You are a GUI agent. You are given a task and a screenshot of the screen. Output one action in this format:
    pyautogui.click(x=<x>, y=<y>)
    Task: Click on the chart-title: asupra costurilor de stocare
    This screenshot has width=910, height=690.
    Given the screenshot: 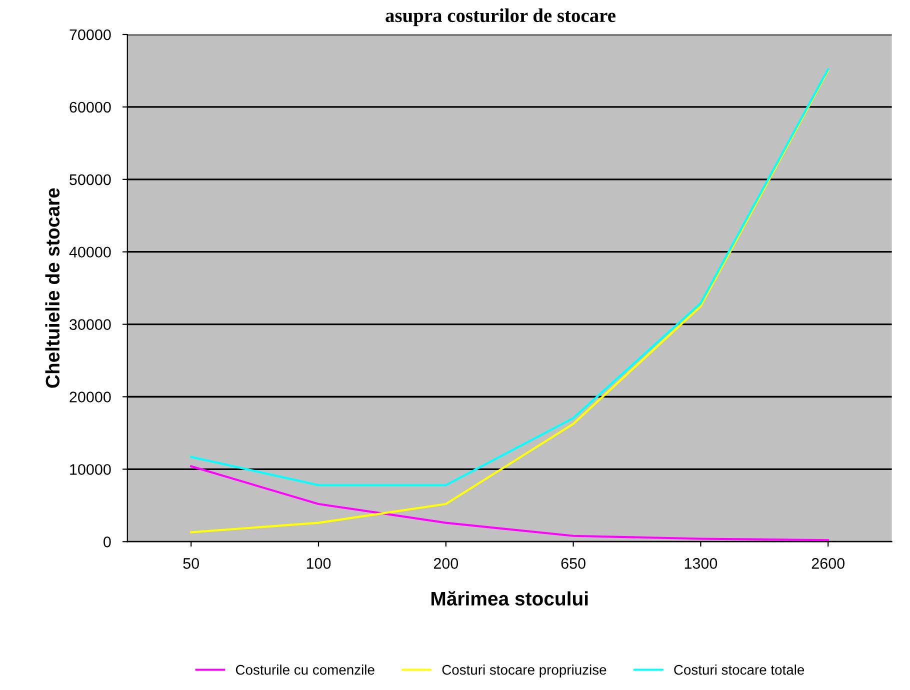 What is the action you would take?
    pyautogui.click(x=501, y=17)
    